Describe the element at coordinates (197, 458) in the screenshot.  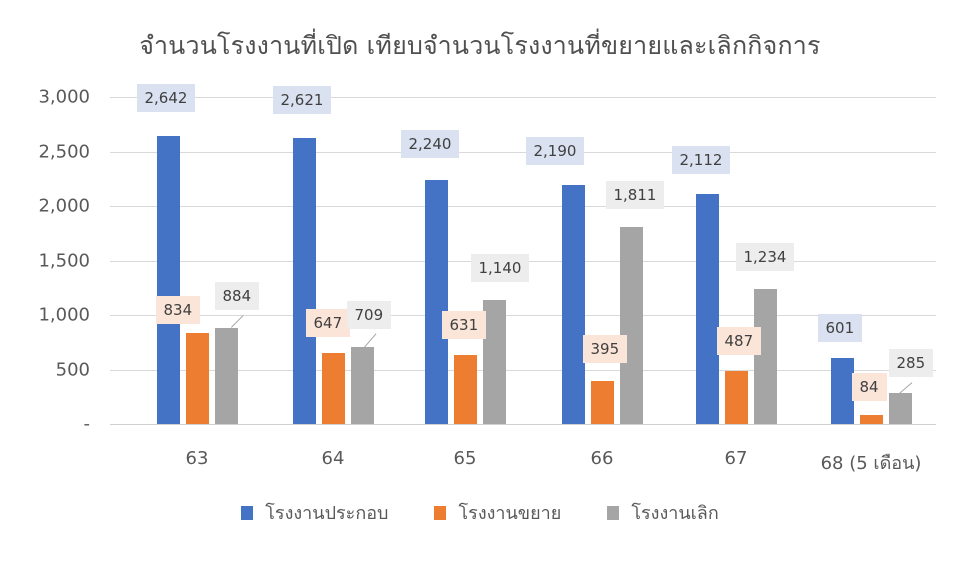
I see `x-category-label: 63` at that location.